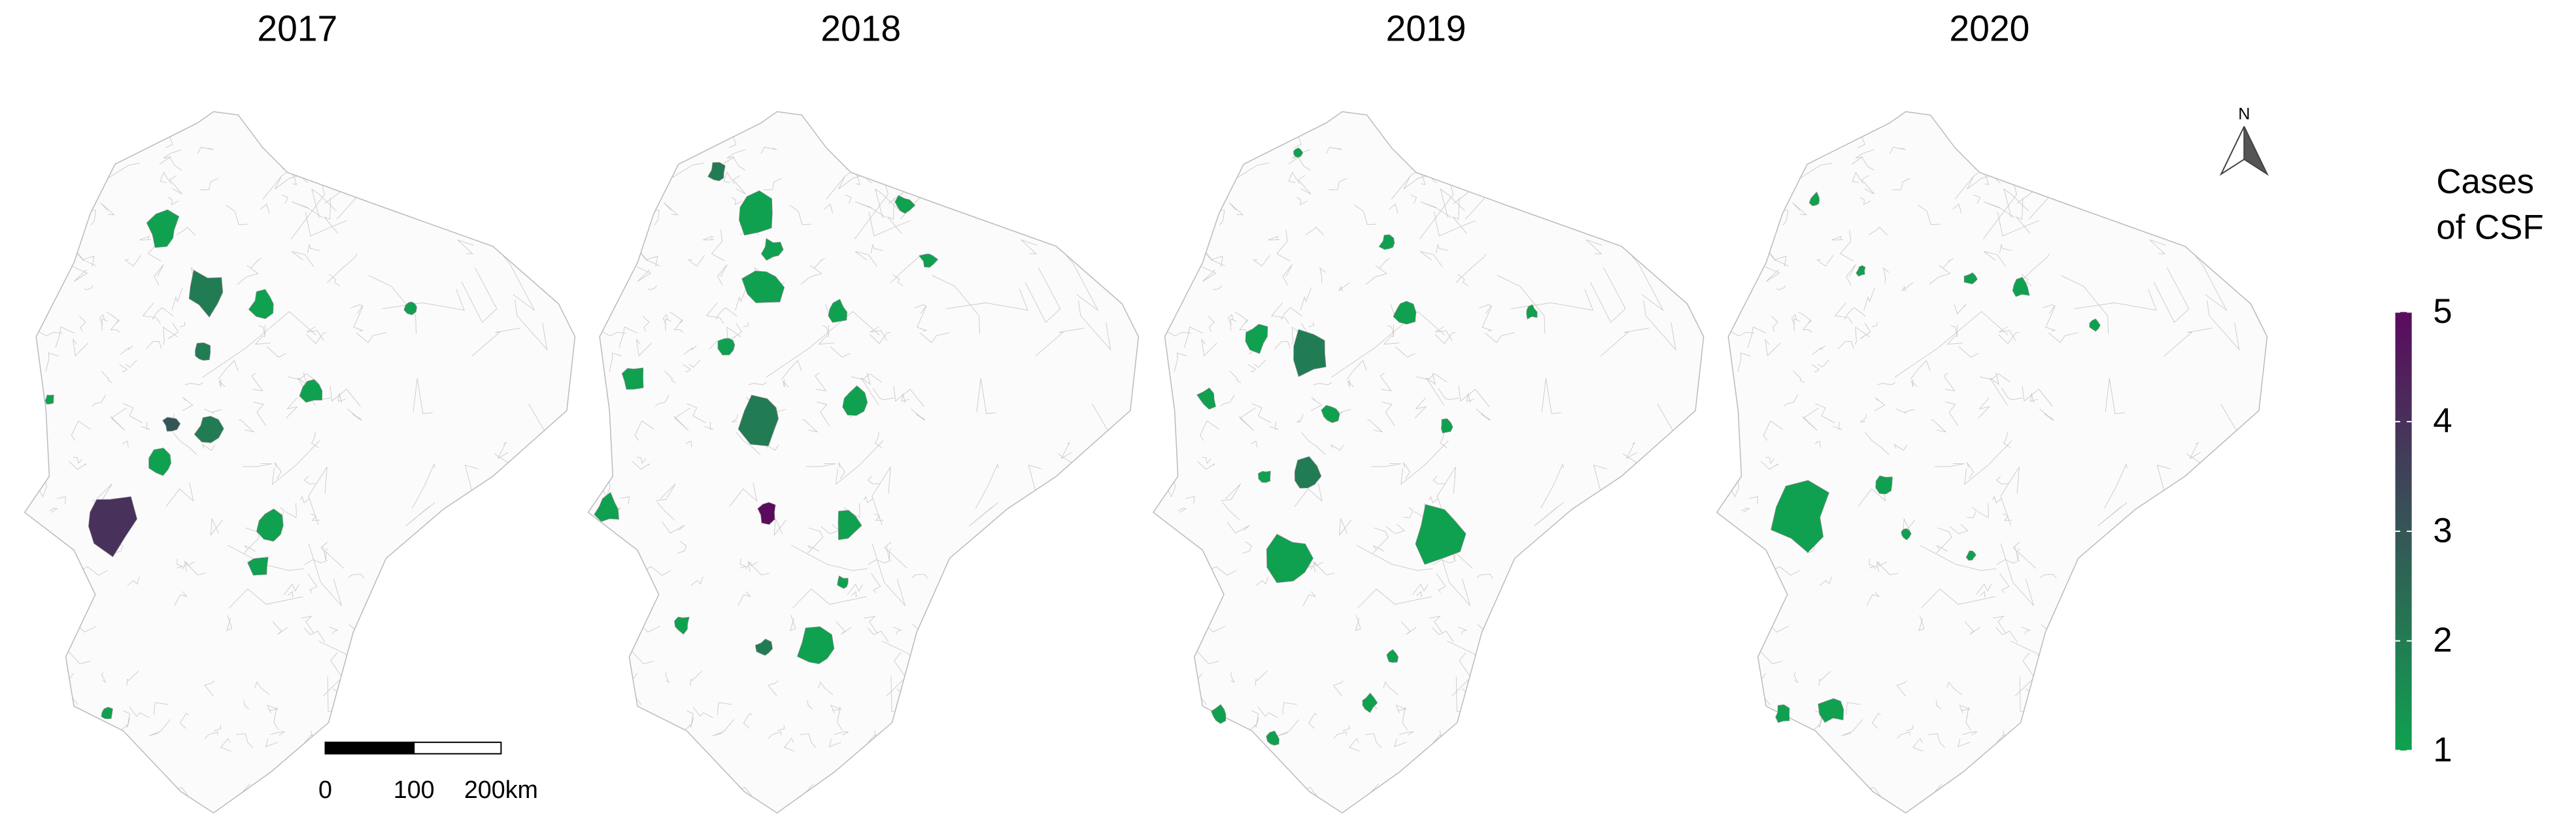  I want to click on scale-label: 100, so click(414, 789).